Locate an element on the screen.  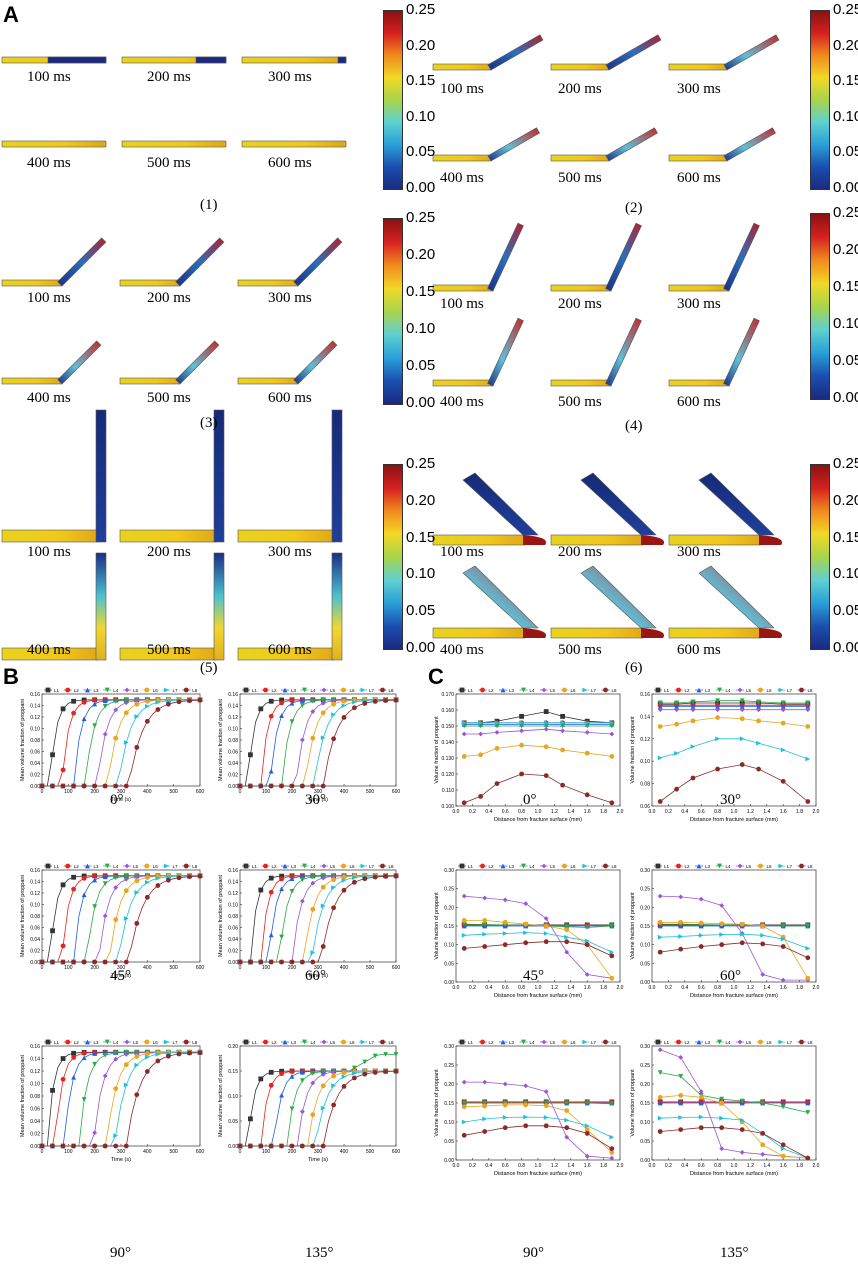
x-tick-label: 400 is located at coordinates (344, 968).